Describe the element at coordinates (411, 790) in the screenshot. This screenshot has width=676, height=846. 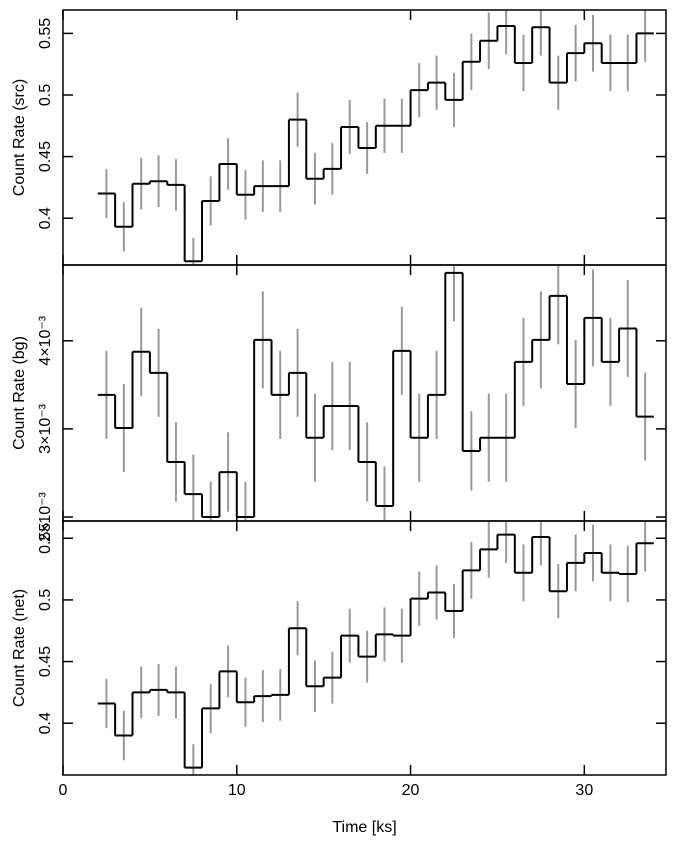
I see `x-tick-label: 20` at that location.